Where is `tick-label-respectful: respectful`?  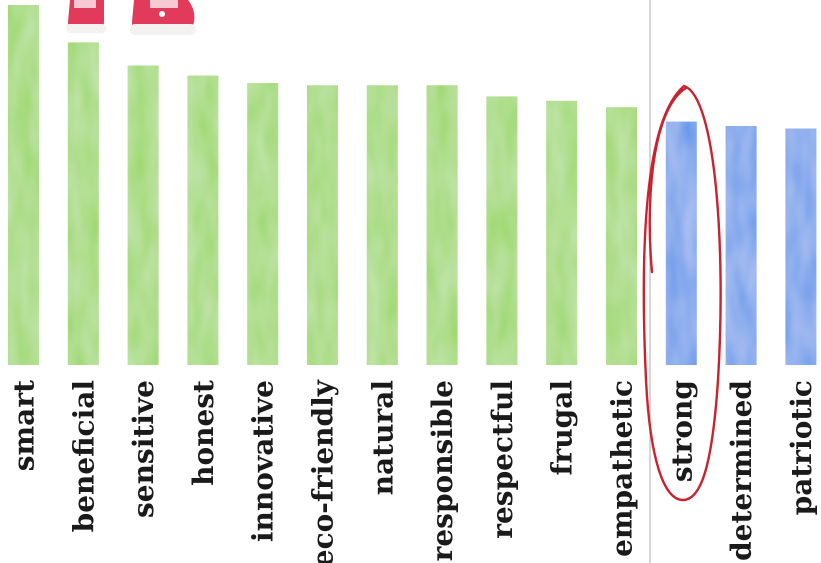 tick-label-respectful: respectful is located at coordinates (502, 459).